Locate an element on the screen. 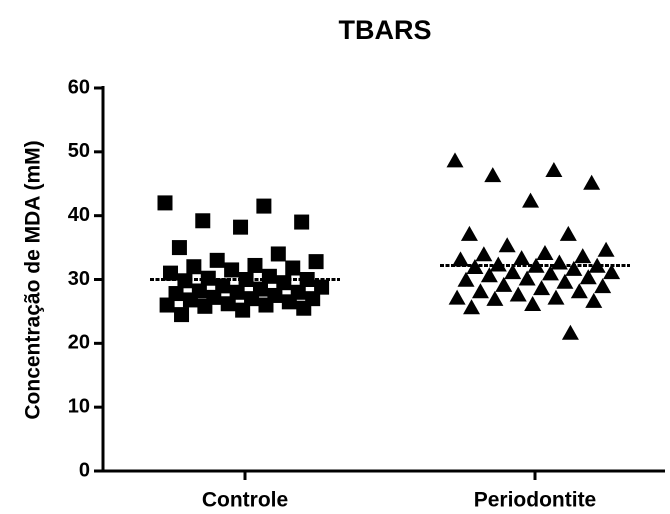 This screenshot has height=514, width=670. x-tick-label: Controle is located at coordinates (245, 500).